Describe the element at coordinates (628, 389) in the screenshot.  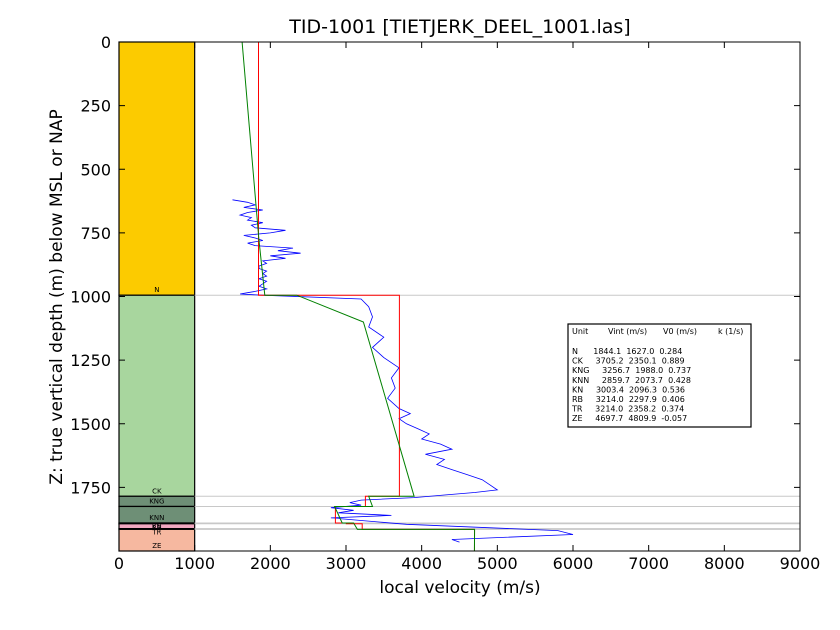
I see `legend-row: KN 3003.4 2096.3 0.536` at that location.